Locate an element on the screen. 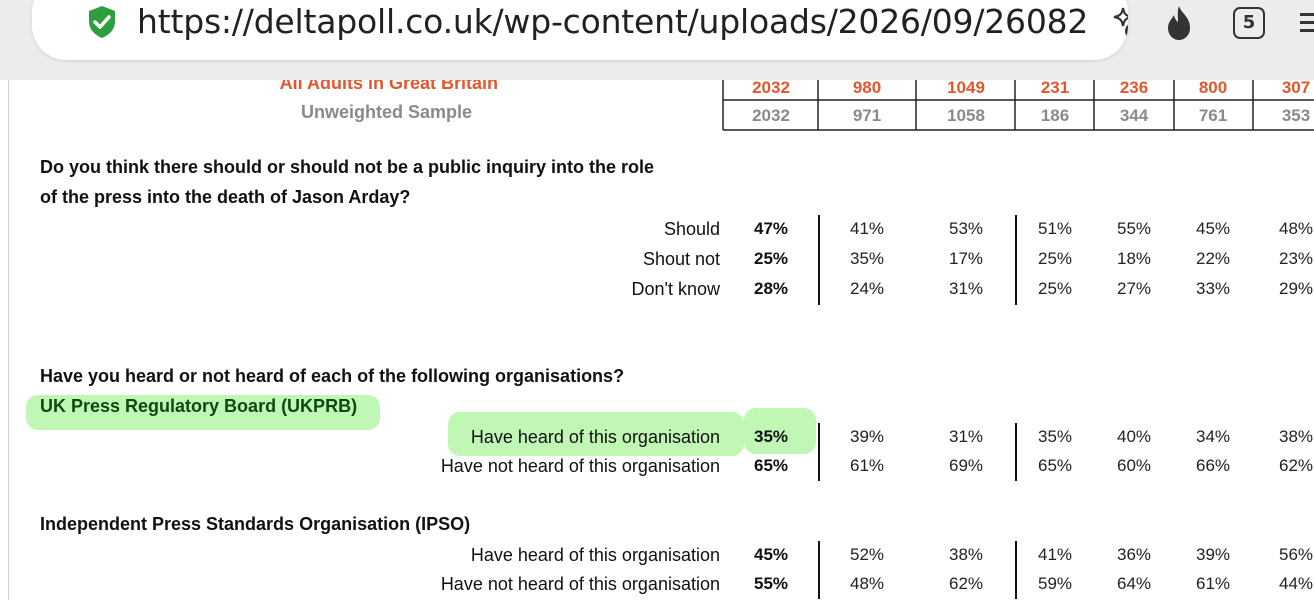 The width and height of the screenshot is (1314, 600). highlight-heard-label is located at coordinates (596, 434).